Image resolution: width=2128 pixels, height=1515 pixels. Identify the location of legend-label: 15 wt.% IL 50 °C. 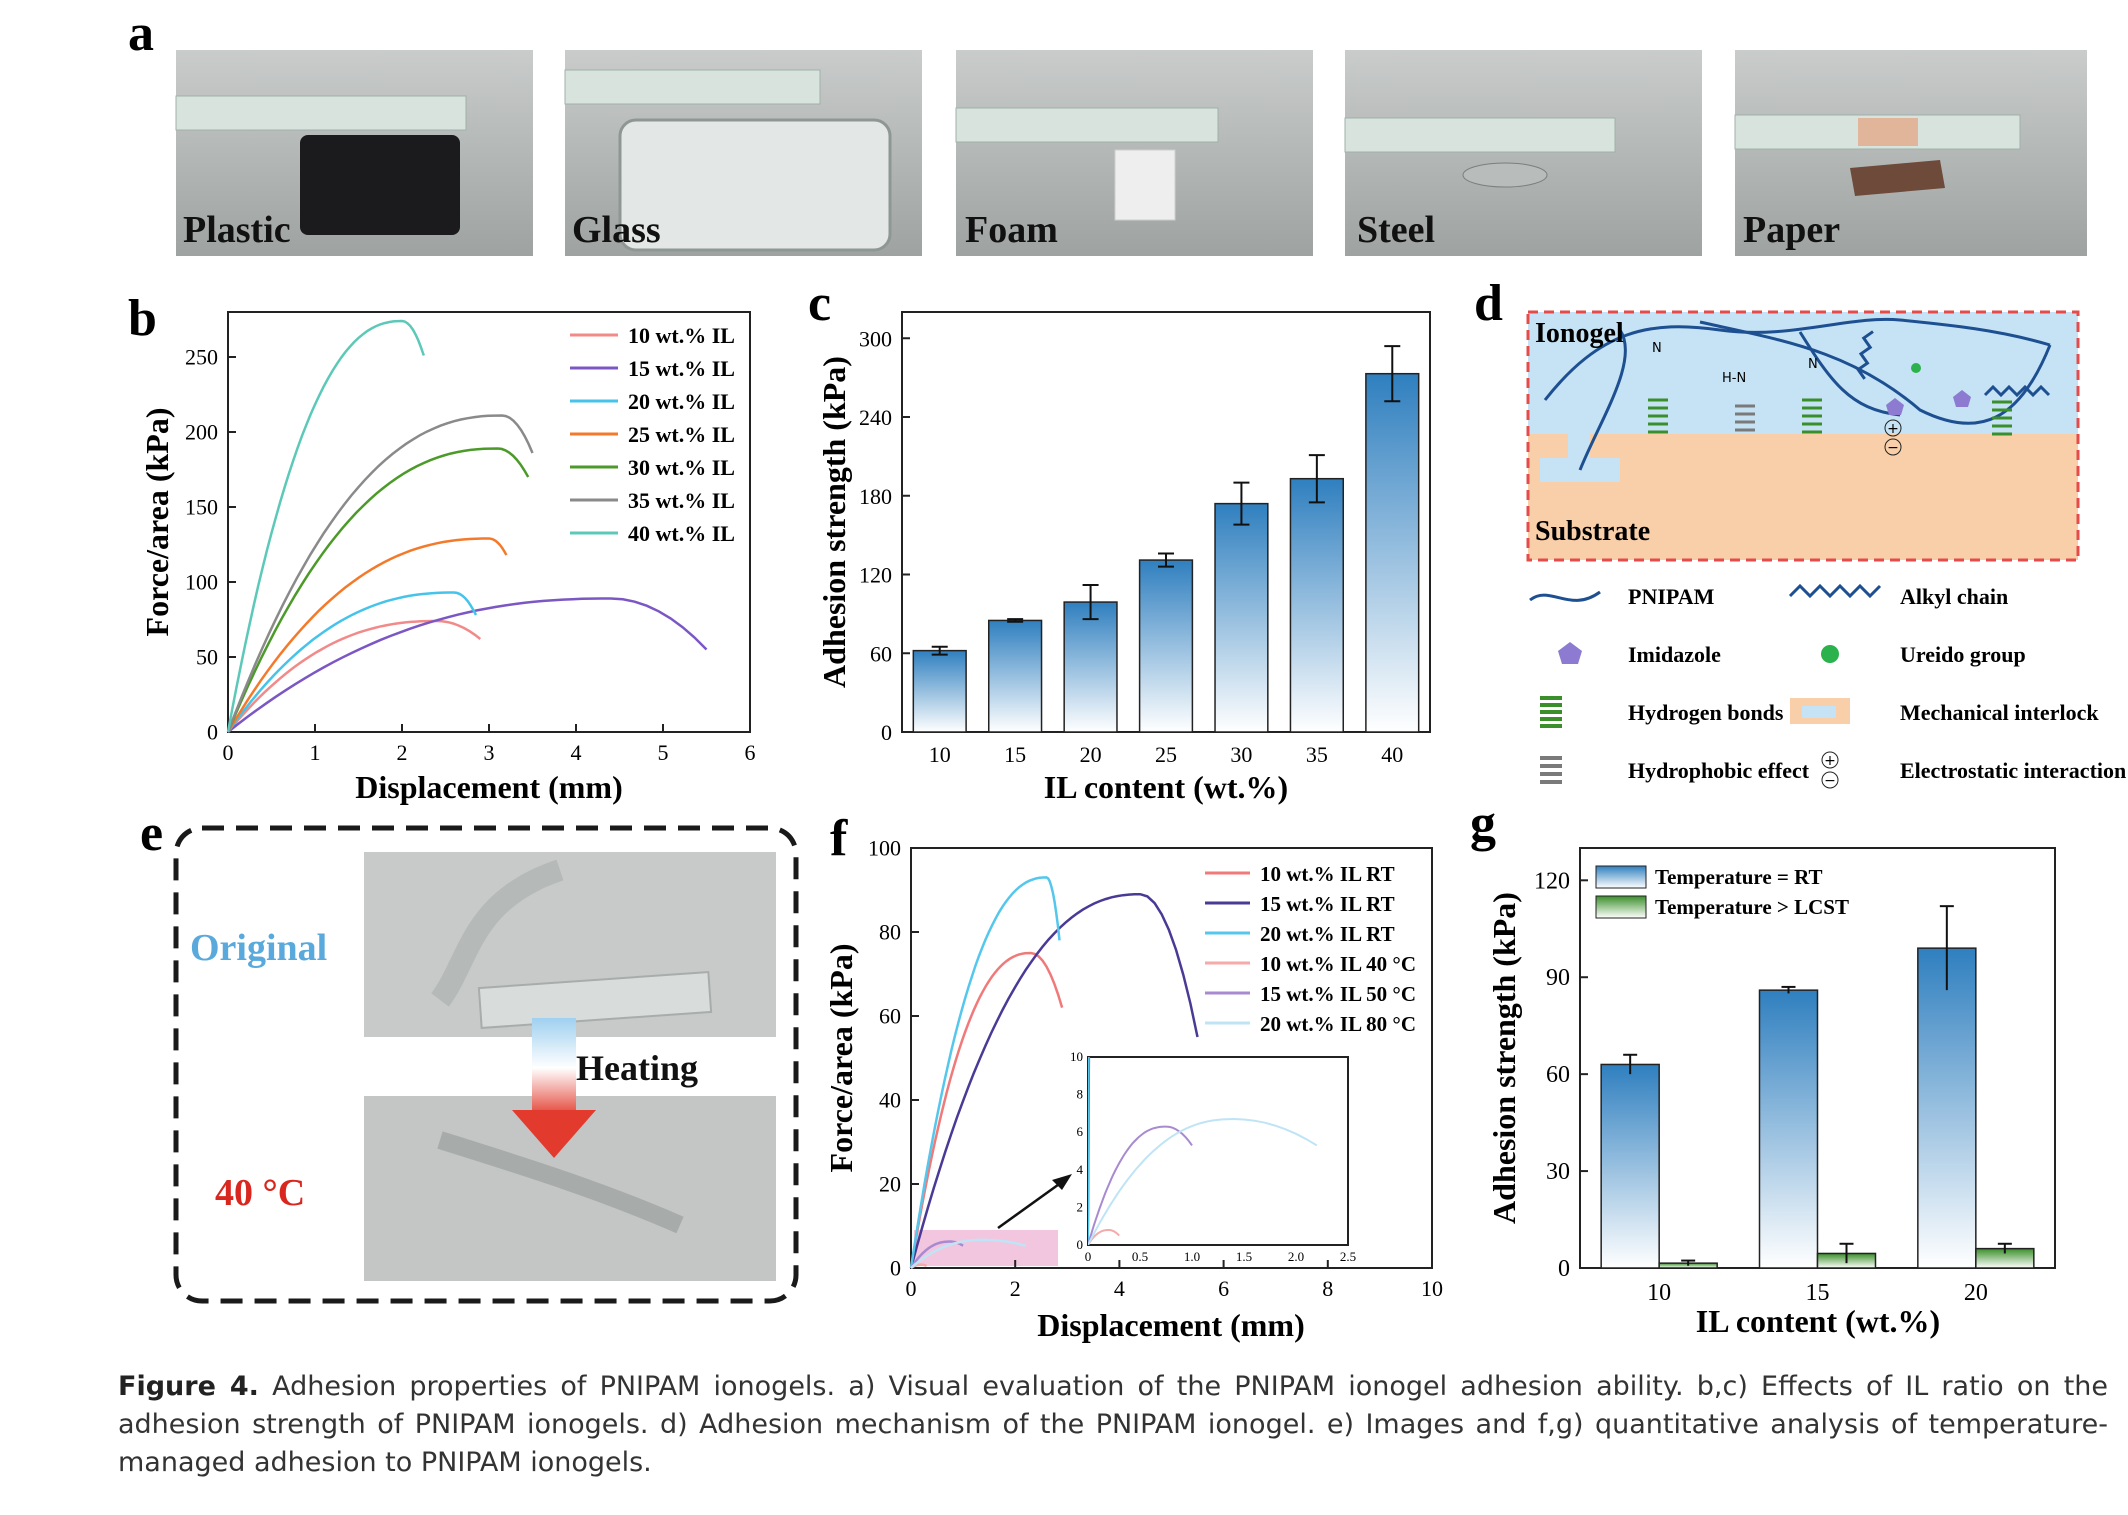
(1338, 994).